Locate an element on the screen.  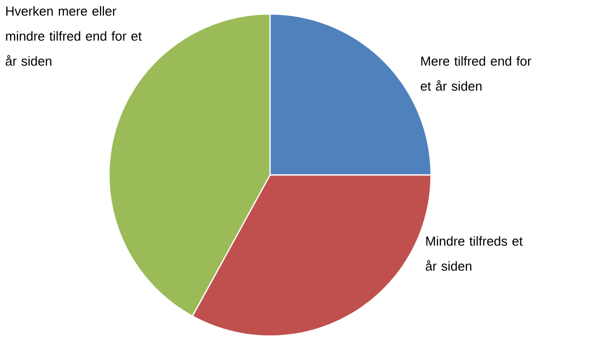
slice-label: Mindre tilfreds et år siden is located at coordinates (474, 253).